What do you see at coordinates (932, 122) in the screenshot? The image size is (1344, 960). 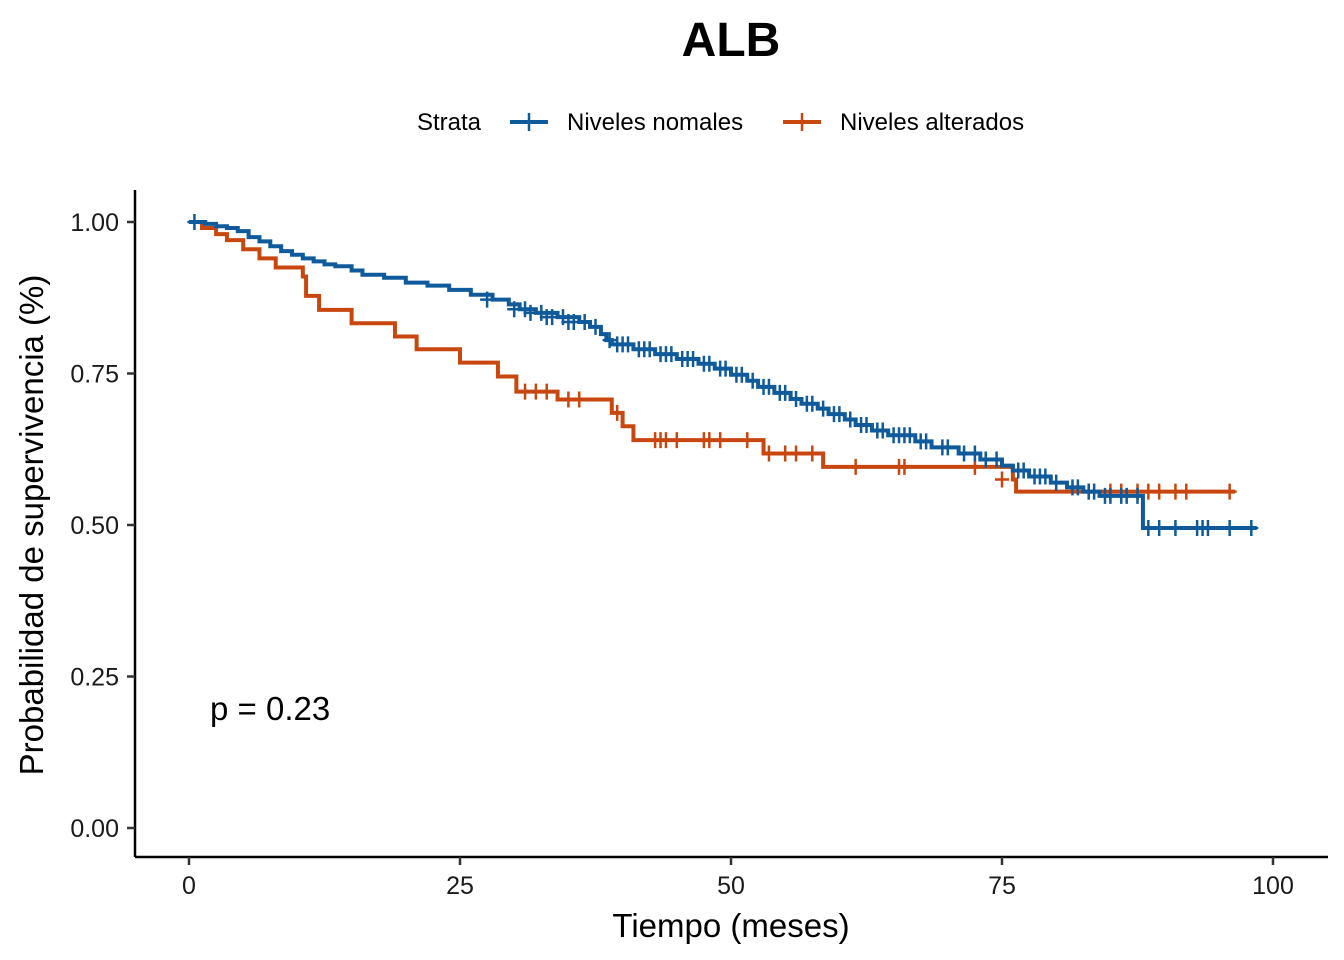 I see `legend-label: Niveles alterados` at bounding box center [932, 122].